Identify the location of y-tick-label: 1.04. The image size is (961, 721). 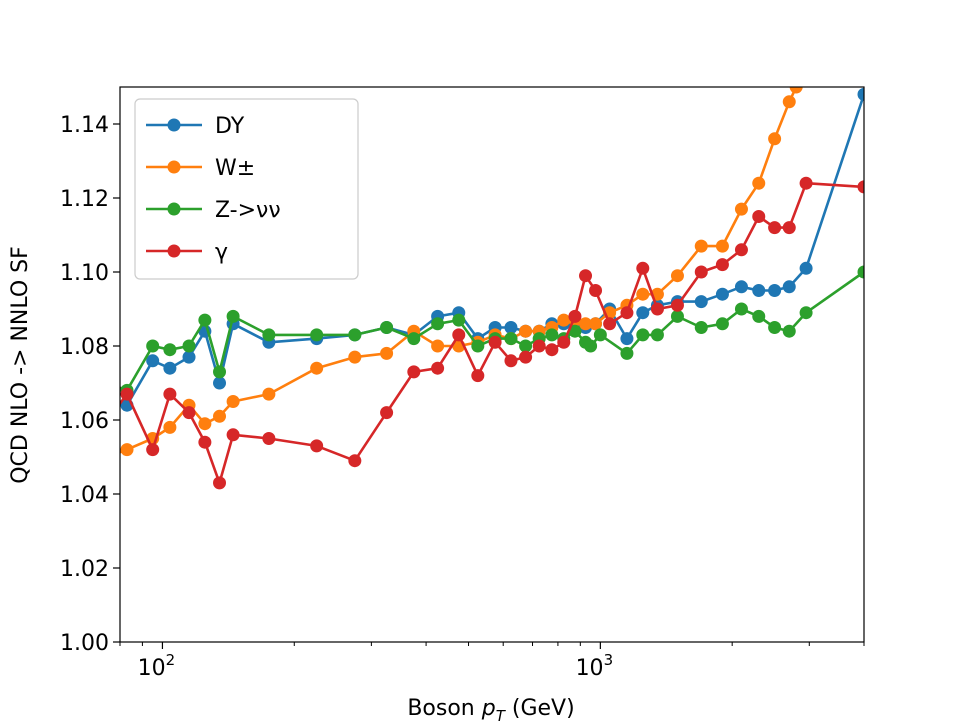
(84, 495).